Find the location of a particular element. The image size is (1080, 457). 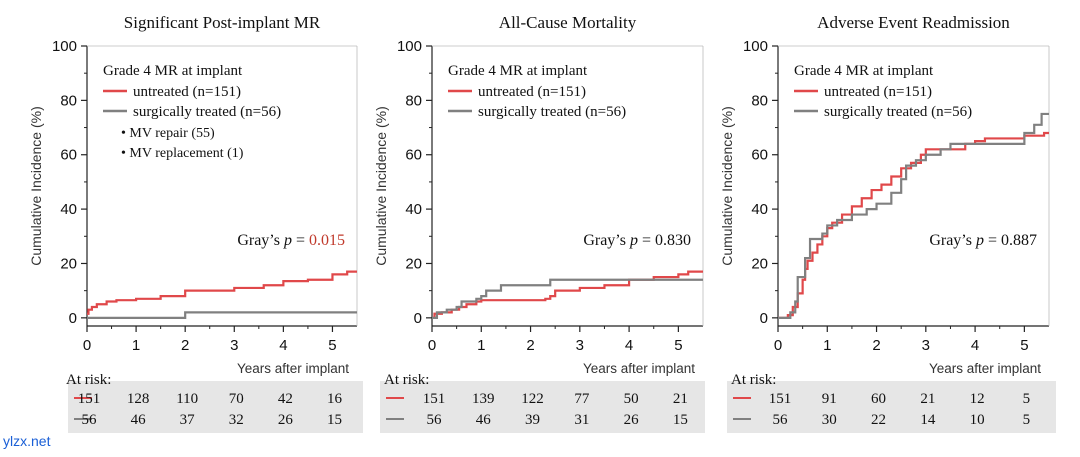

at-risk-value: 31 is located at coordinates (581, 420).